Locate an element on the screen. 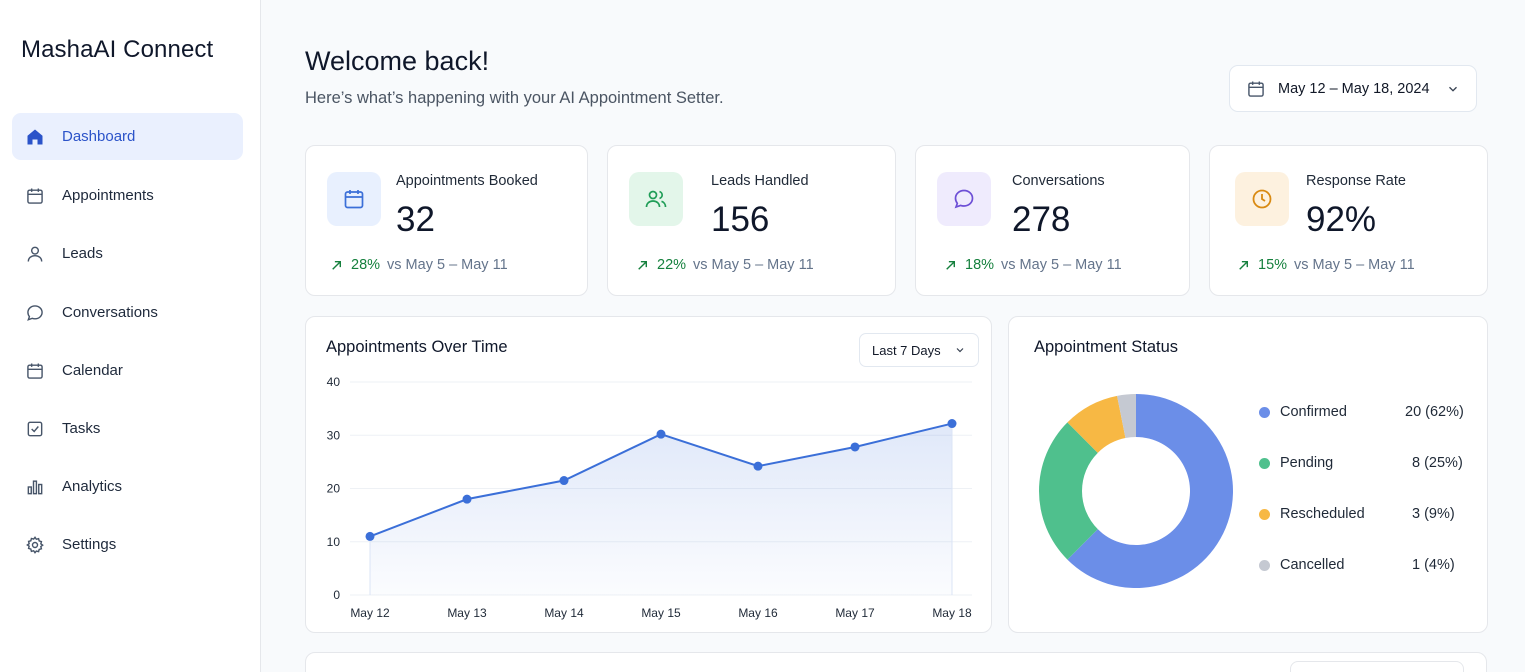 This screenshot has width=1525, height=672. sidebar-item-label: Settings is located at coordinates (89, 544).